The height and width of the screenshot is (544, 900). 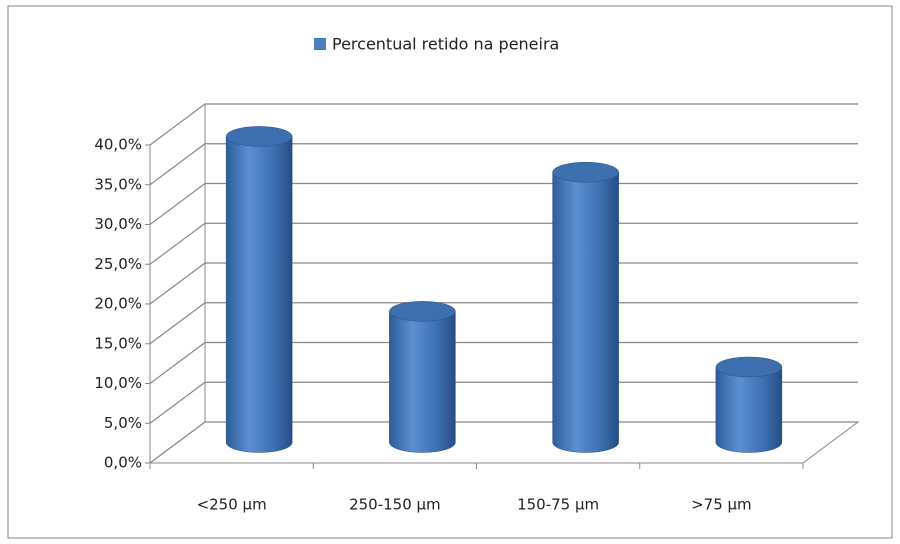 I want to click on x-tick-label: 150-75 µm, so click(x=558, y=505).